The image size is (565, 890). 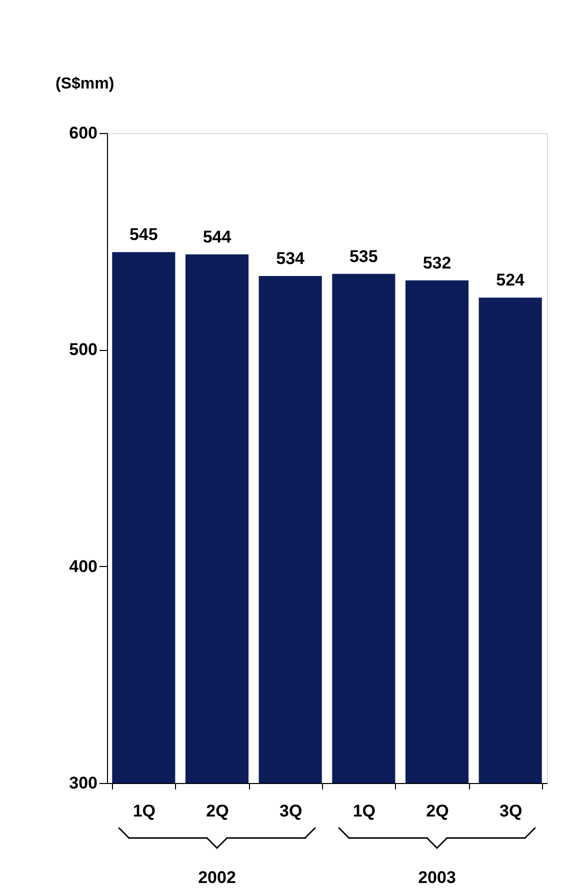 I want to click on text: 2003, so click(x=437, y=877).